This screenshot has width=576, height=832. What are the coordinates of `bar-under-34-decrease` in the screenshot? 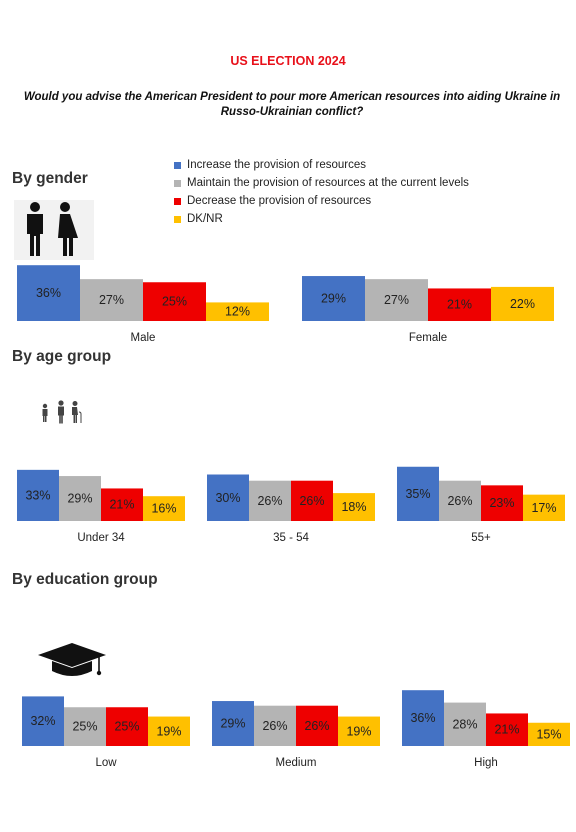 It's located at (122, 504).